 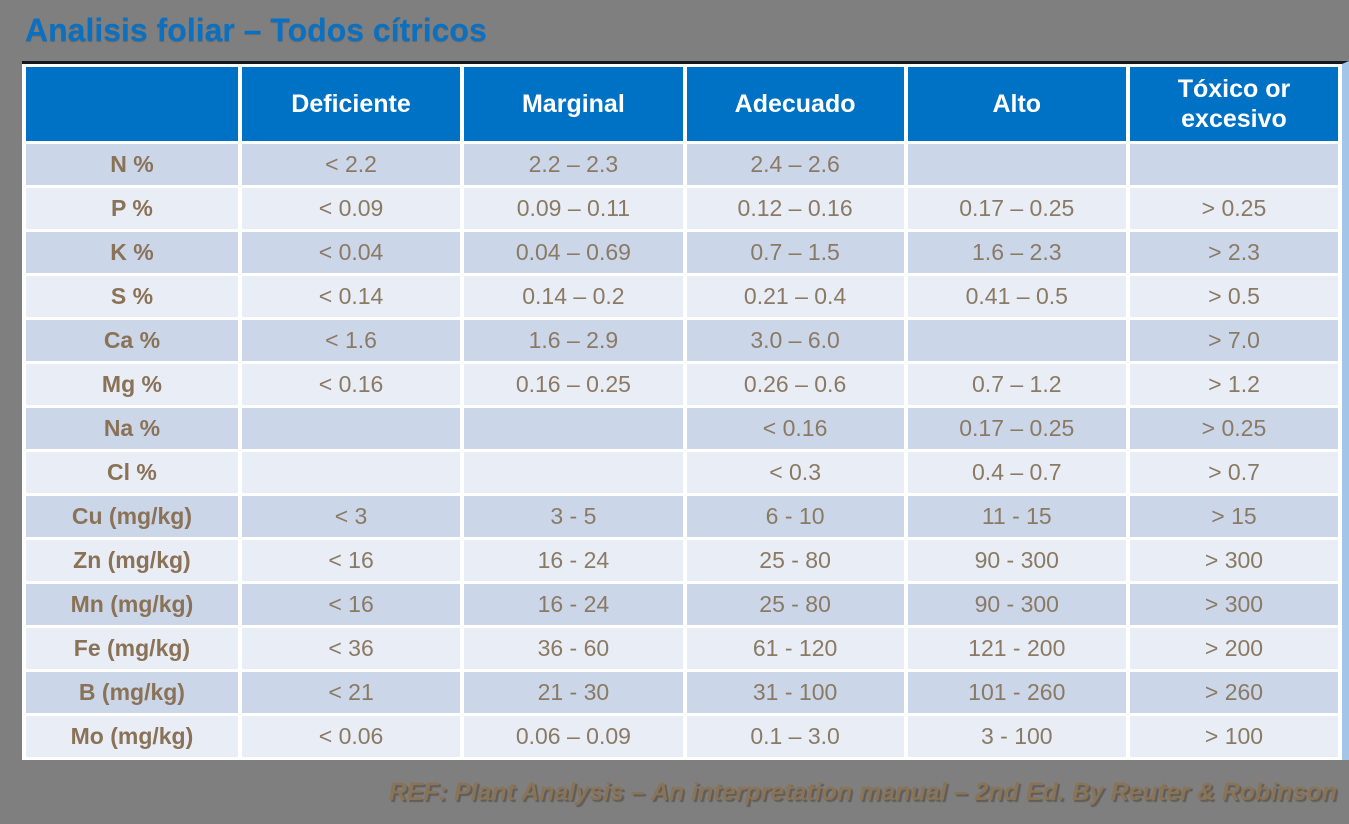 What do you see at coordinates (1016, 252) in the screenshot?
I see `value-cell: 1.6 – 2.3` at bounding box center [1016, 252].